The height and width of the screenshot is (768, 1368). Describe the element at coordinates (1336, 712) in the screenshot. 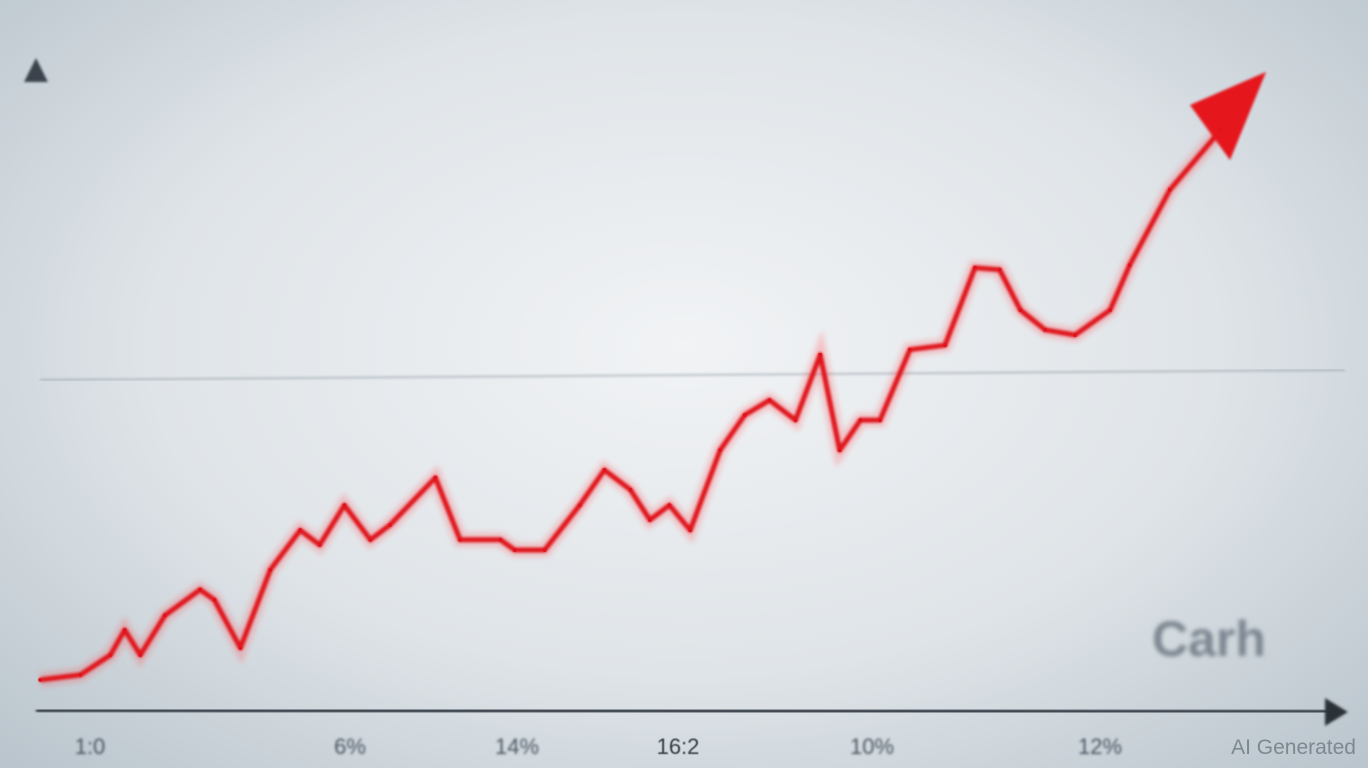

I see `x-axis-arrow-icon` at that location.